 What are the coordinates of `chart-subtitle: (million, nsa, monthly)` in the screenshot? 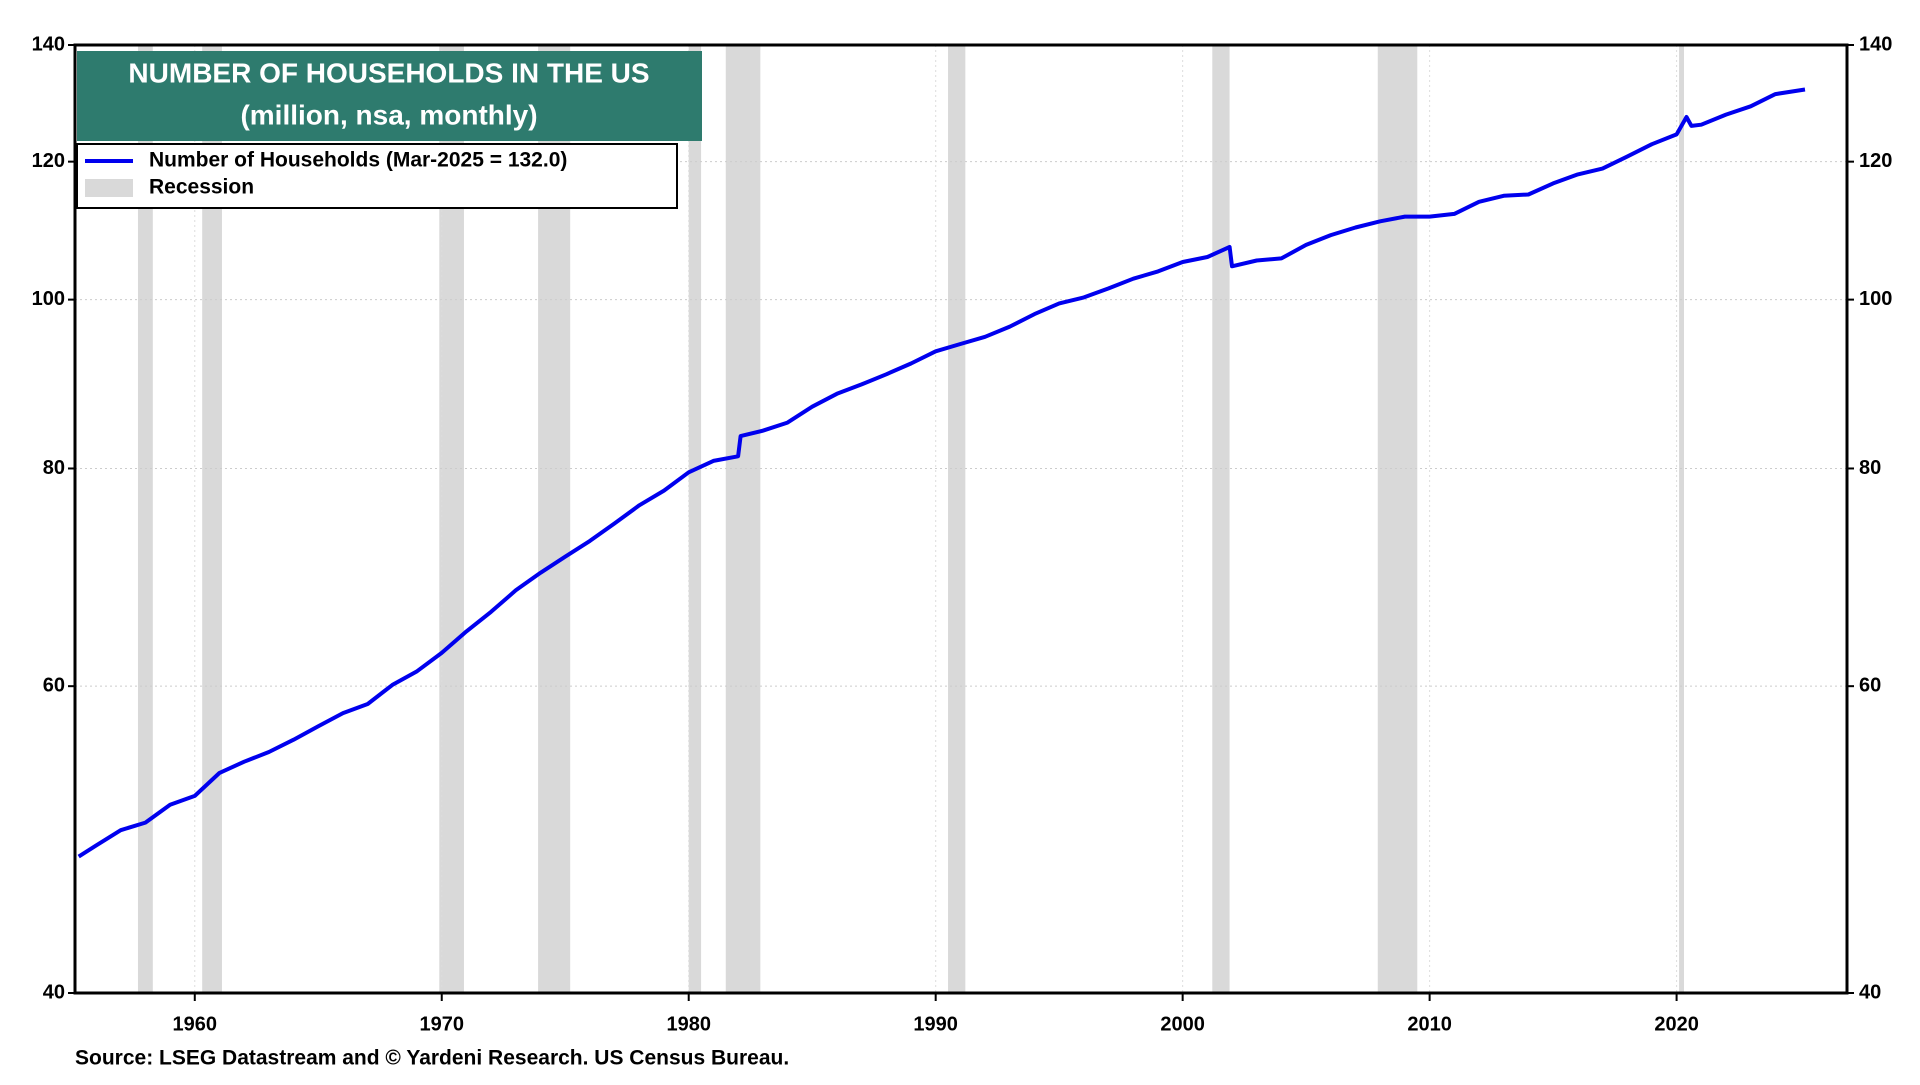 It's located at (388, 114).